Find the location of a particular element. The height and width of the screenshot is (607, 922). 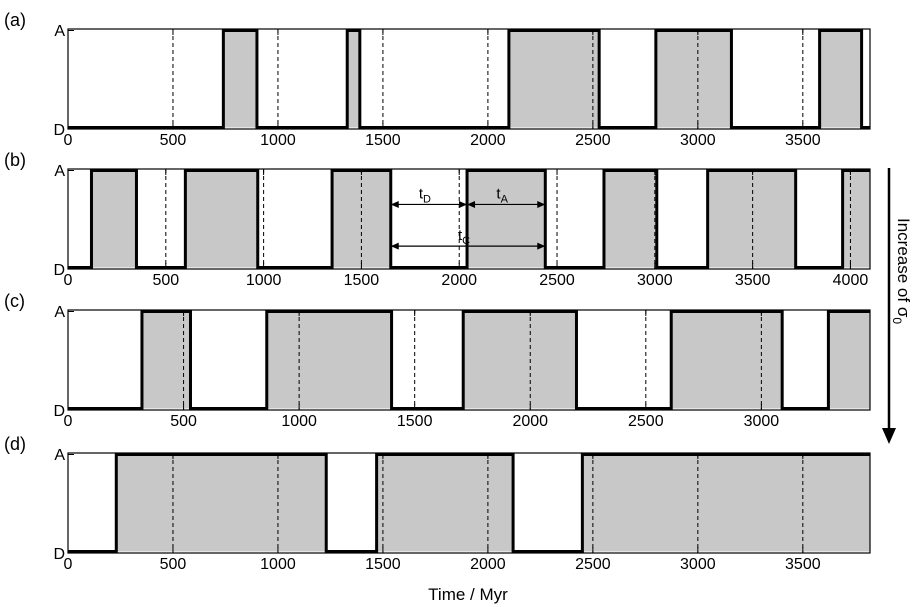

annotation-label: tC is located at coordinates (464, 237).